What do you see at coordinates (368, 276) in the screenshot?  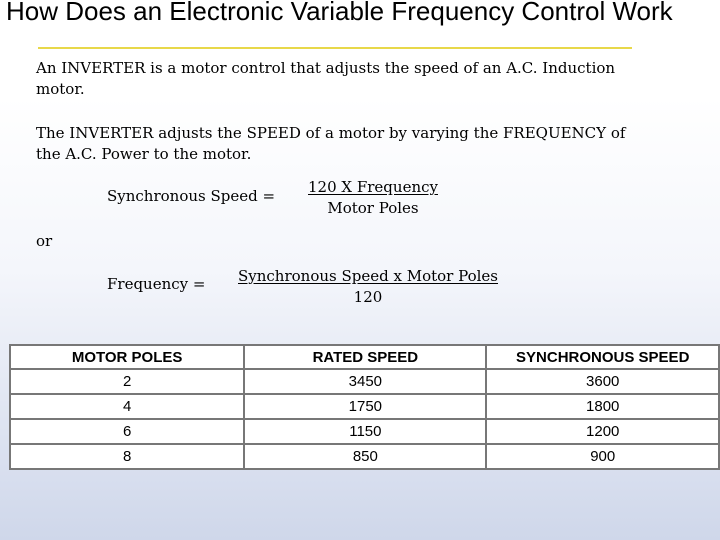 I see `fraction-numerator: Synchronous Speed x Motor Poles` at bounding box center [368, 276].